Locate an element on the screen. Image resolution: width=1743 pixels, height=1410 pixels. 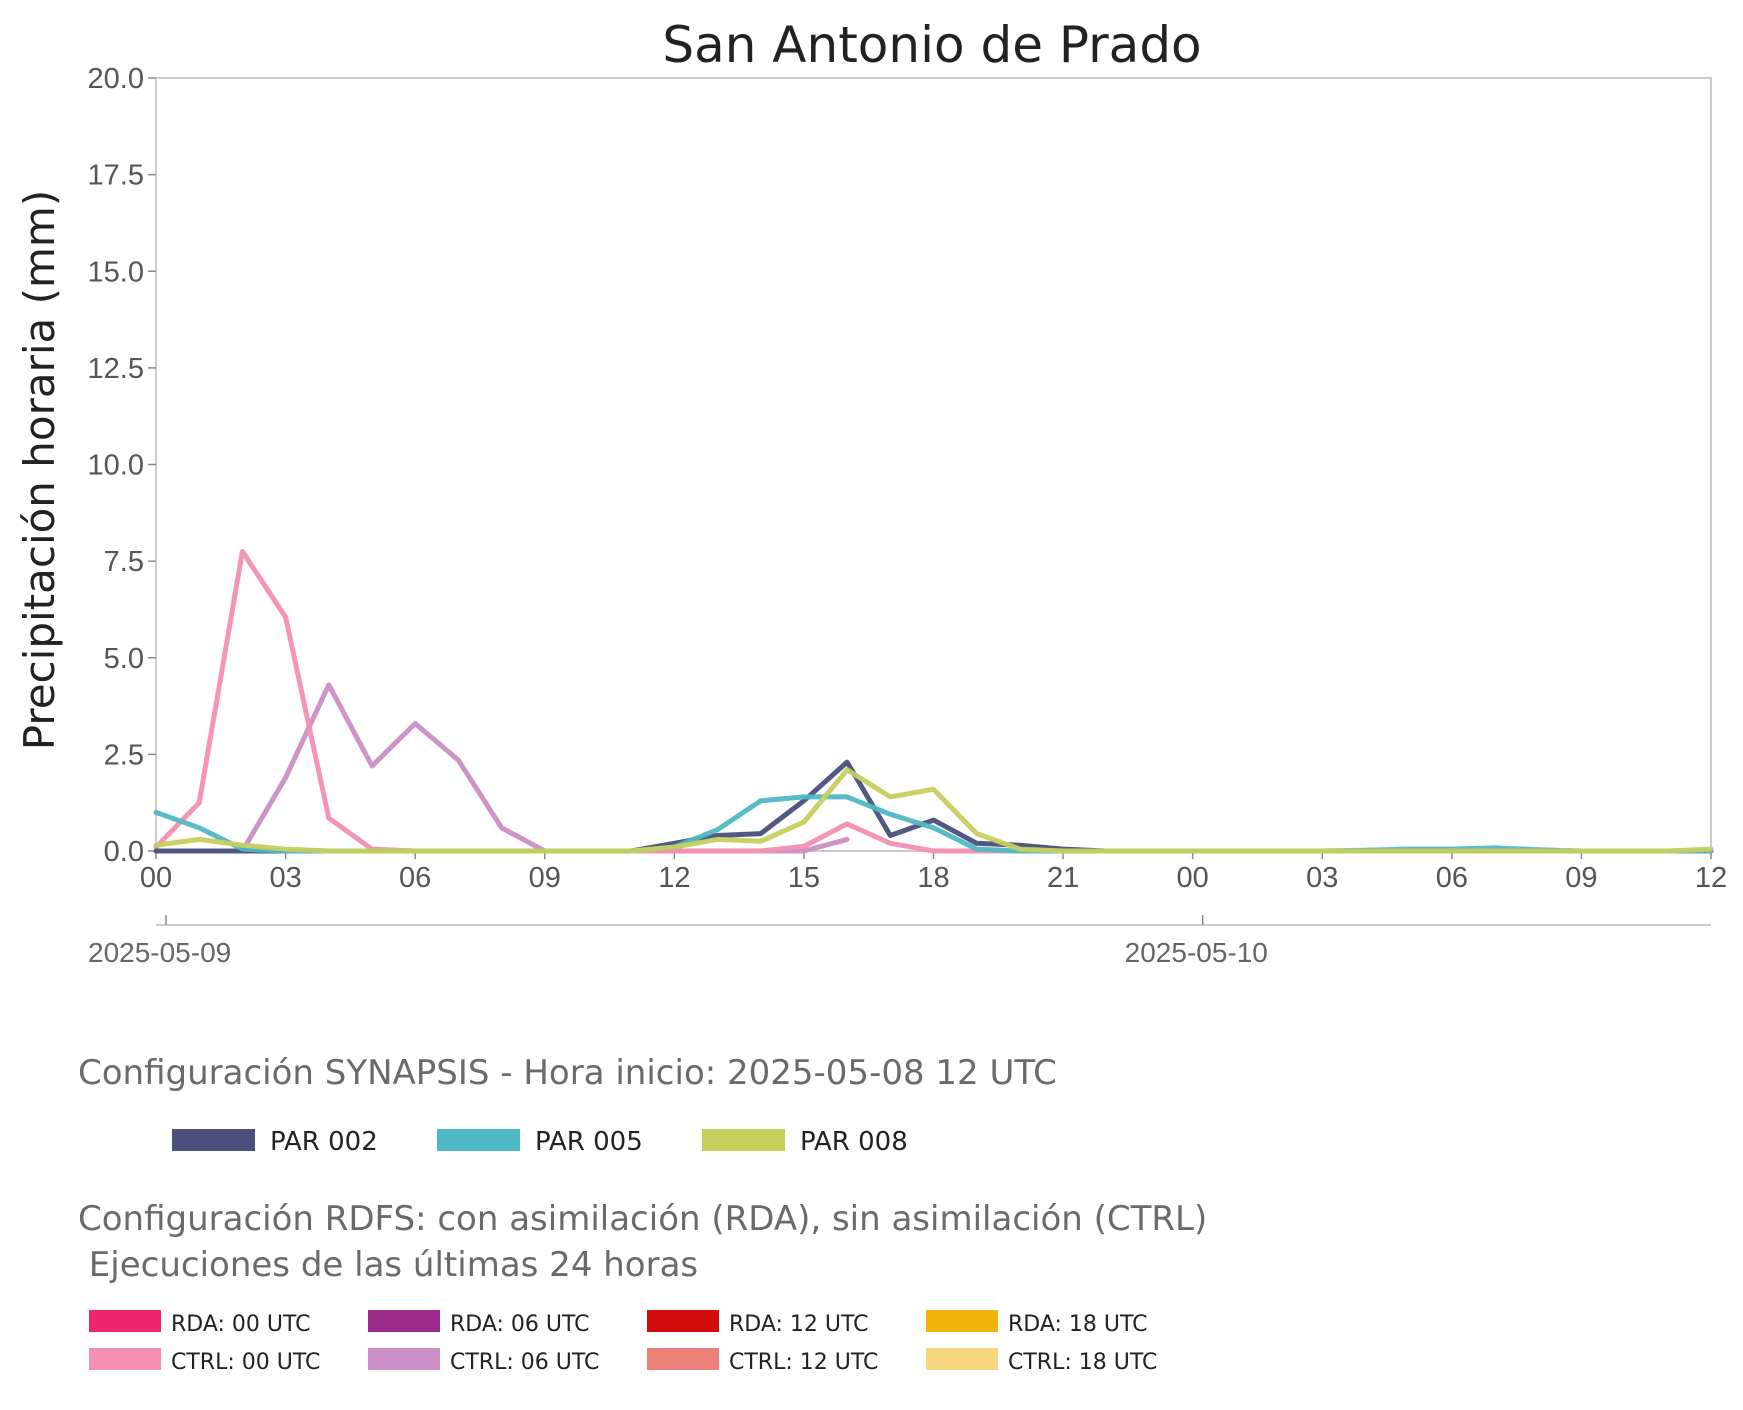
synapsis-legend-label: PAR 005 is located at coordinates (589, 1142).